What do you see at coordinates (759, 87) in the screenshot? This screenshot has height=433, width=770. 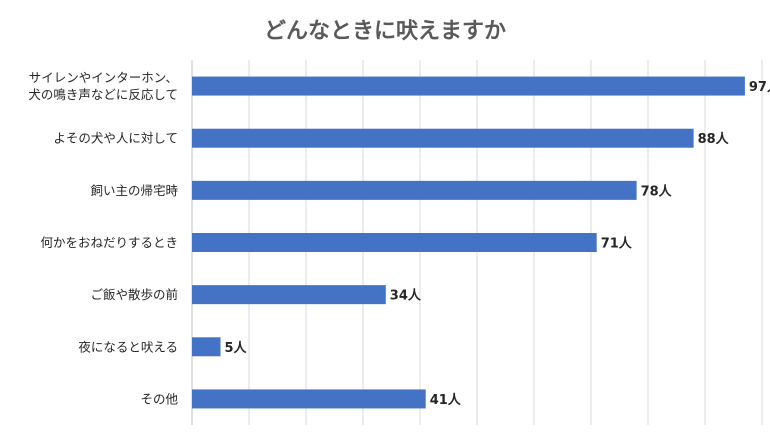 I see `value-label: 97人` at bounding box center [759, 87].